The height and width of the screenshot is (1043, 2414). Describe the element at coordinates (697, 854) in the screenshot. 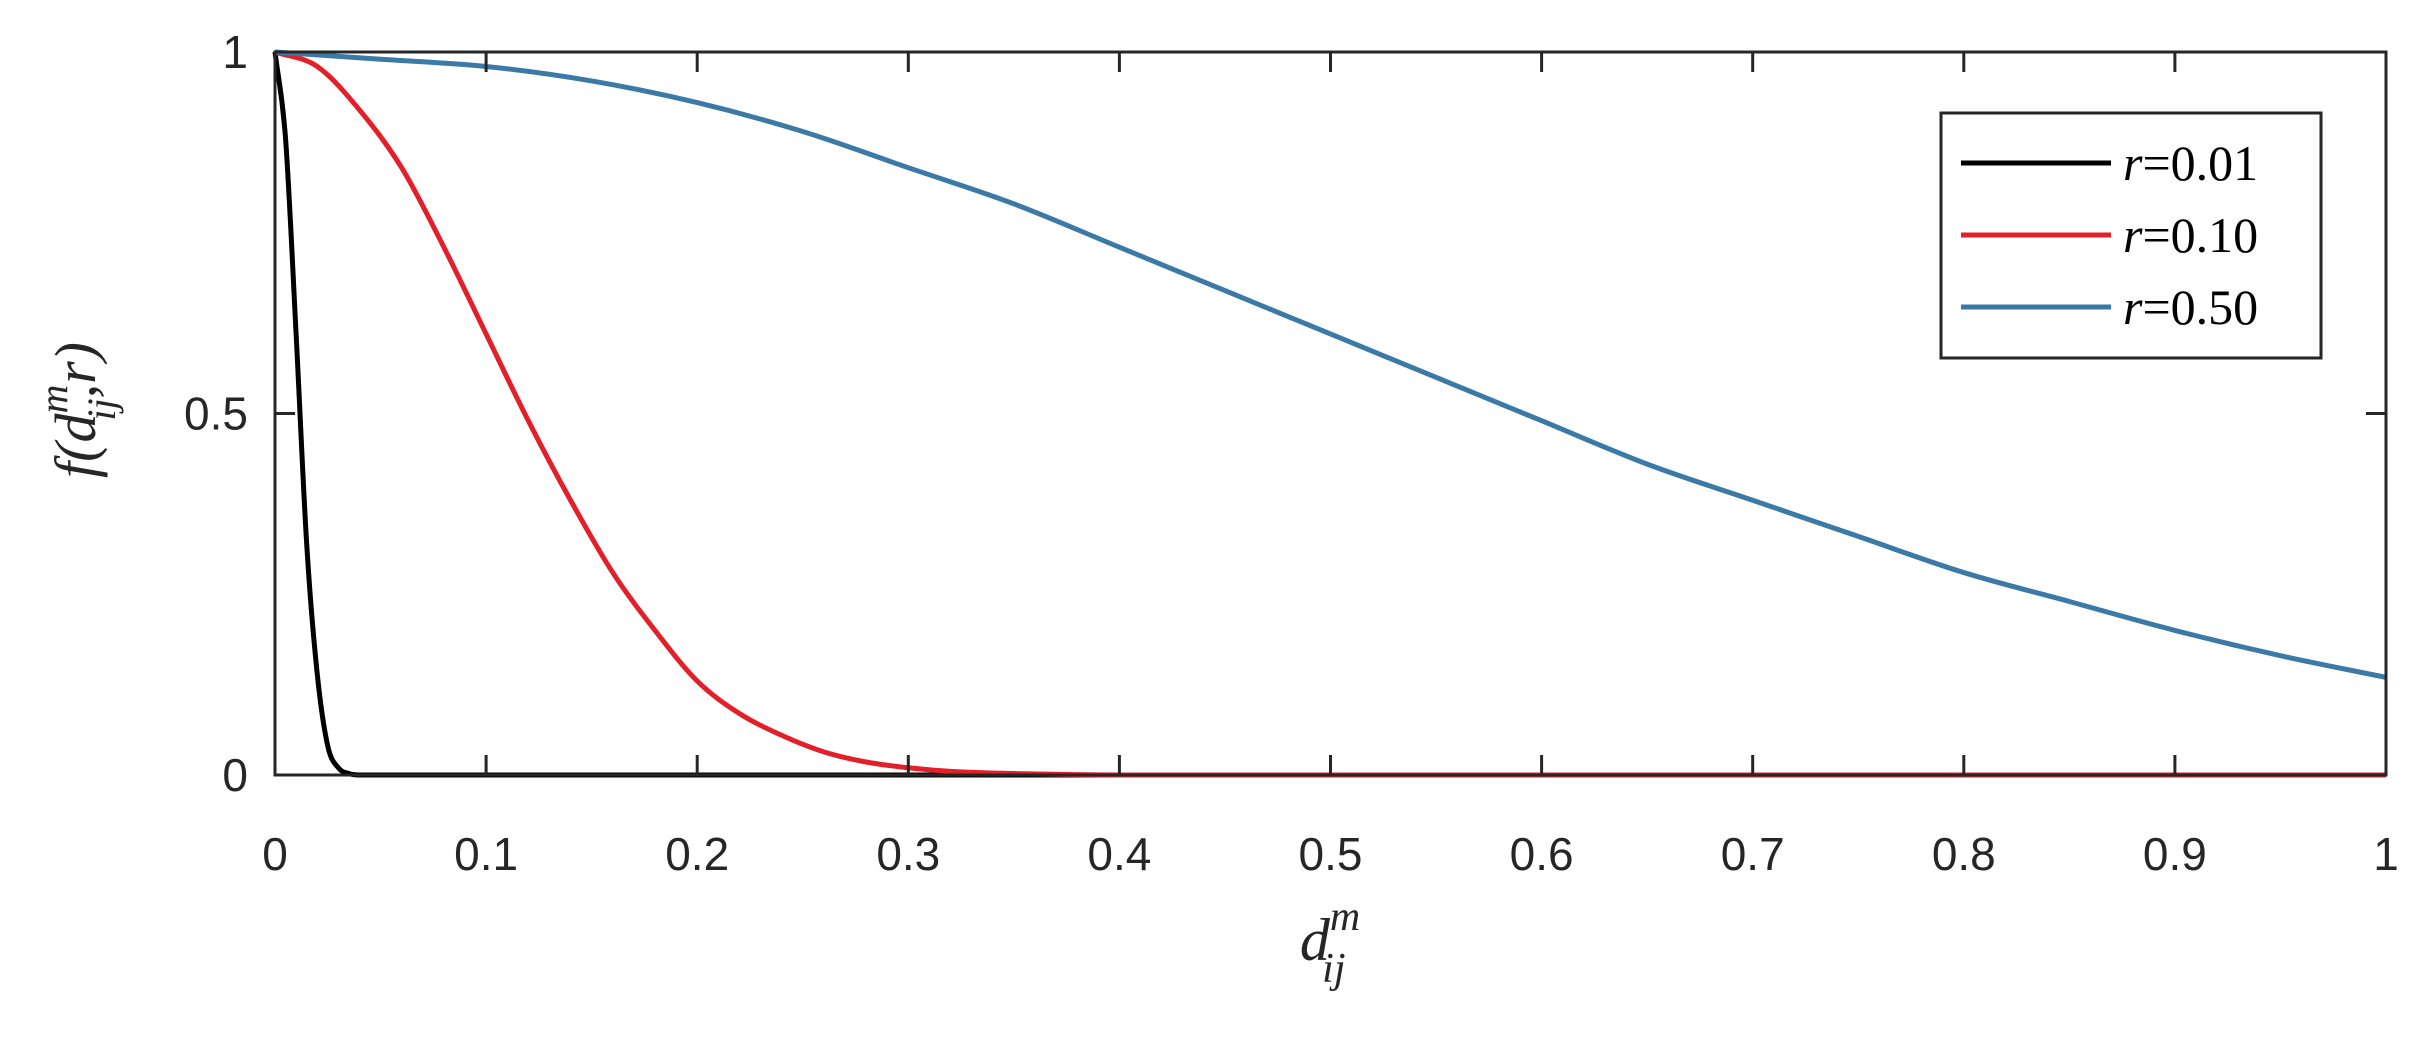

I see `x-tick-label: 0.2` at that location.